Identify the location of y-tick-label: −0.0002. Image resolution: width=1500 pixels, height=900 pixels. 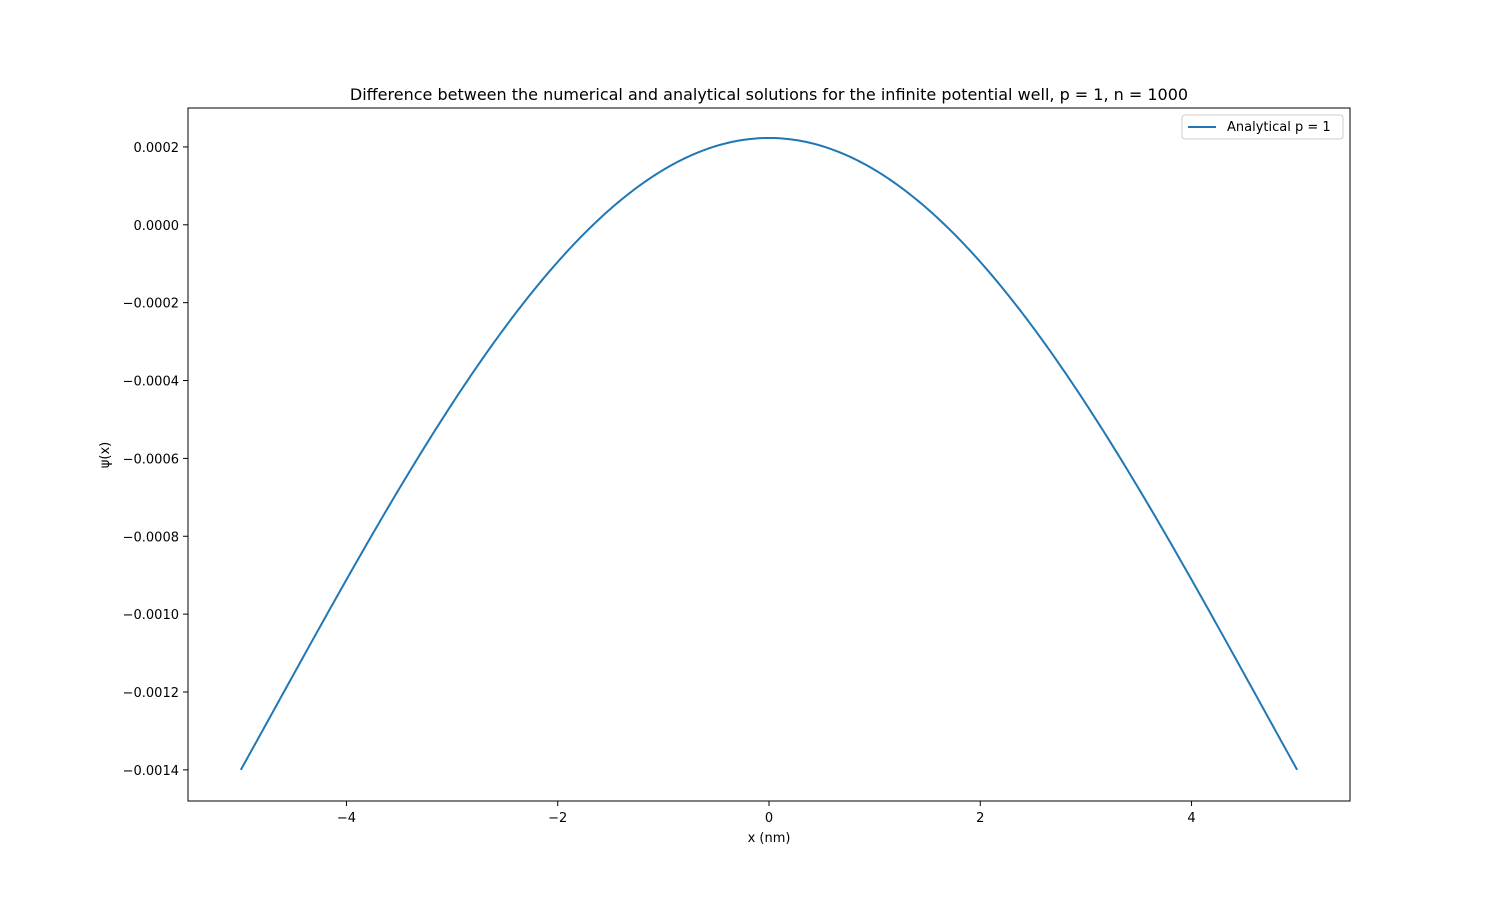
(151, 304).